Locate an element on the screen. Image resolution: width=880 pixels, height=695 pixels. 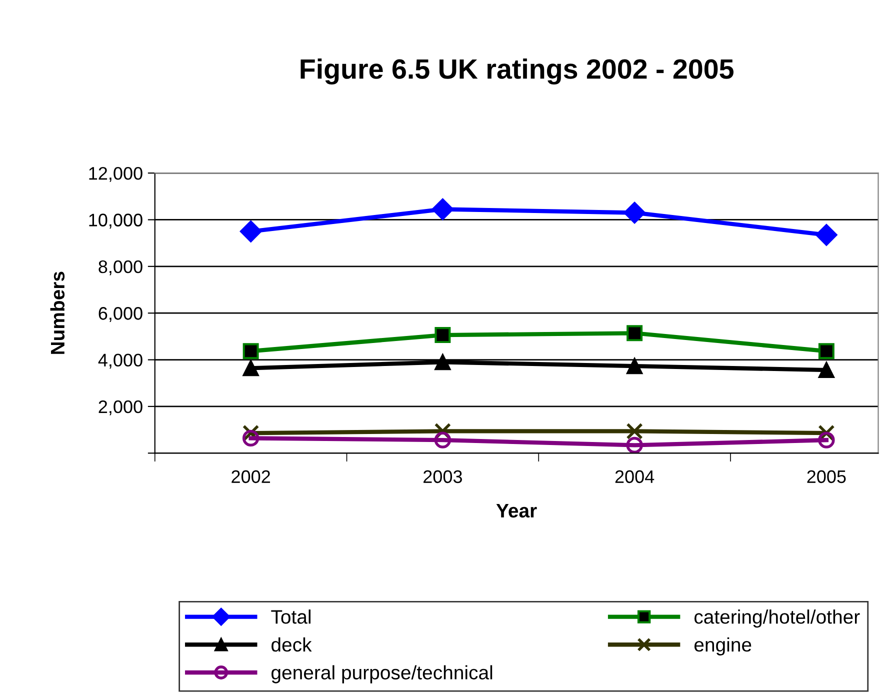
x-tick-label: 2005 is located at coordinates (826, 477).